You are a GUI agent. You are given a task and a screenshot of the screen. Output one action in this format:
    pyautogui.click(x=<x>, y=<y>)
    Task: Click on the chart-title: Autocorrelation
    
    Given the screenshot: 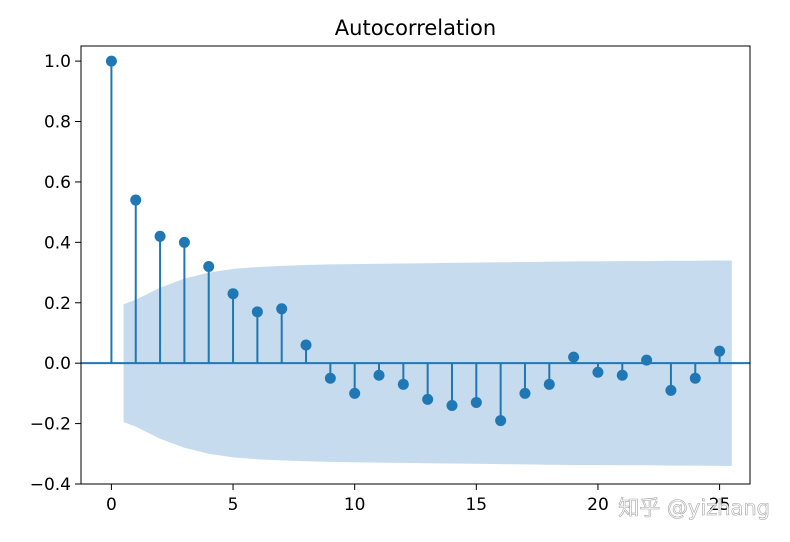 What is the action you would take?
    pyautogui.click(x=415, y=28)
    